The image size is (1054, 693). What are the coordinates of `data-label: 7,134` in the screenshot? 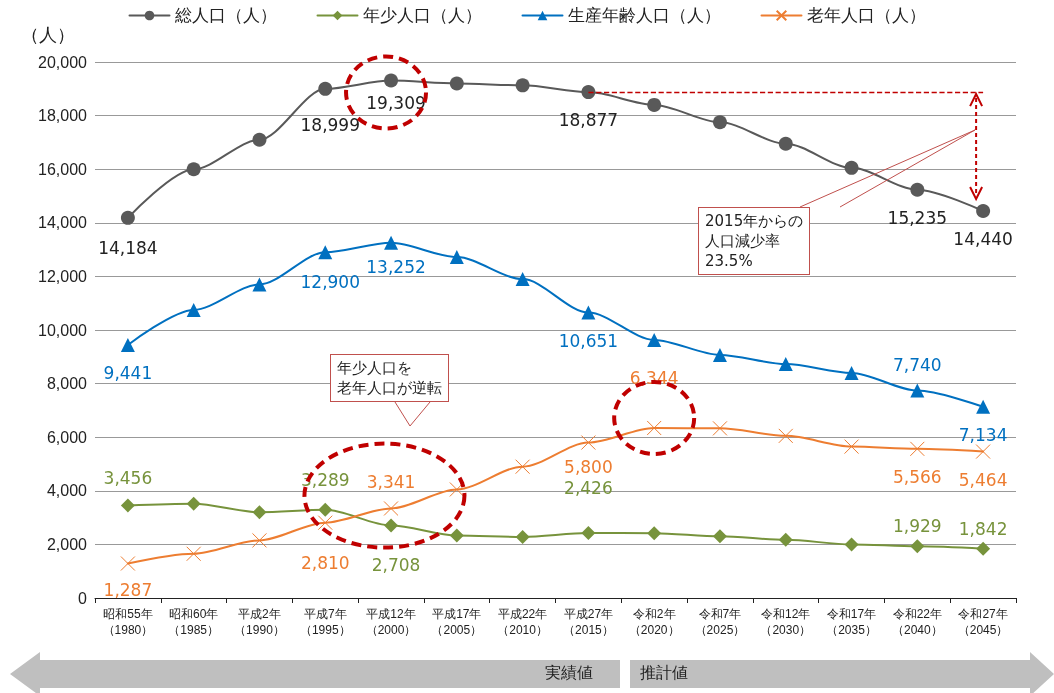 It's located at (983, 434).